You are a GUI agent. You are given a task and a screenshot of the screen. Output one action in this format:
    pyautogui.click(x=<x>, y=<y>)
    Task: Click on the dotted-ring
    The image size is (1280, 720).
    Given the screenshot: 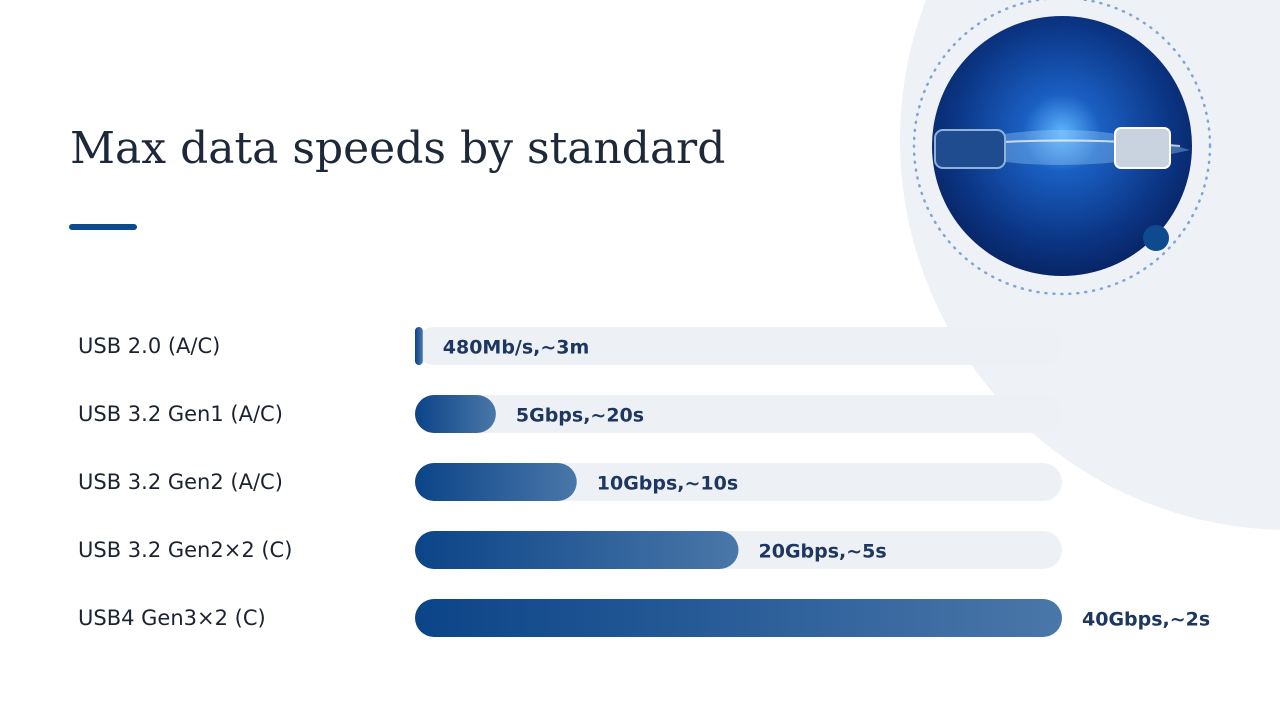 What is the action you would take?
    pyautogui.click(x=1062, y=148)
    